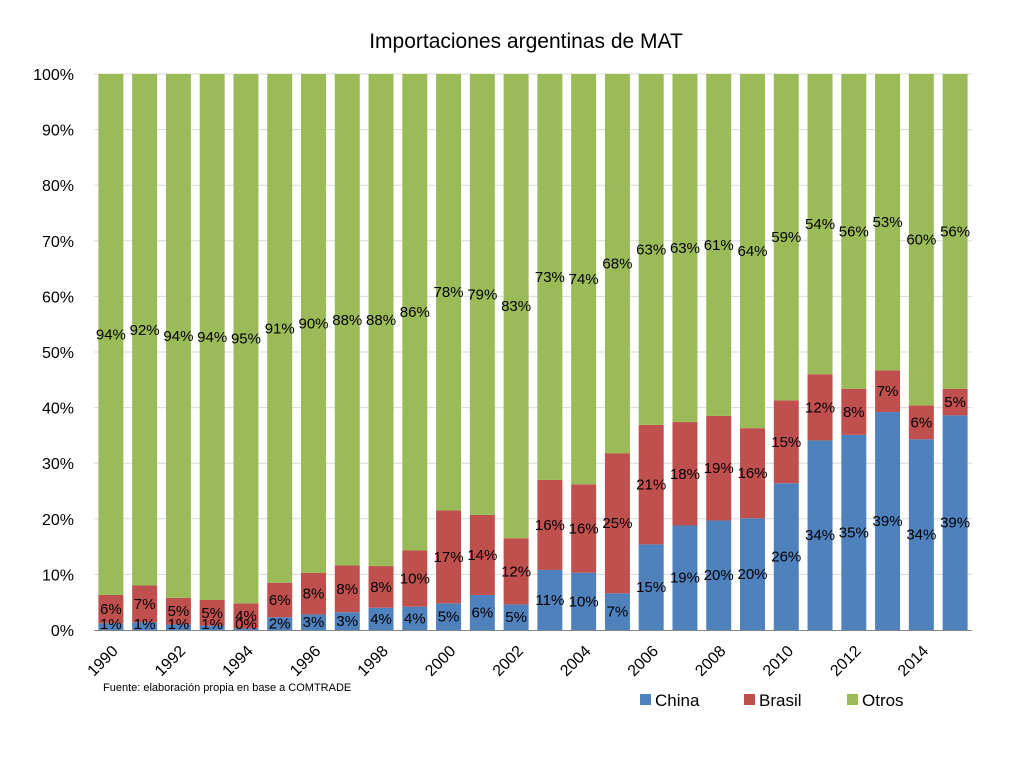 The image size is (1024, 768). What do you see at coordinates (651, 587) in the screenshot?
I see `bar-china-2006` at bounding box center [651, 587].